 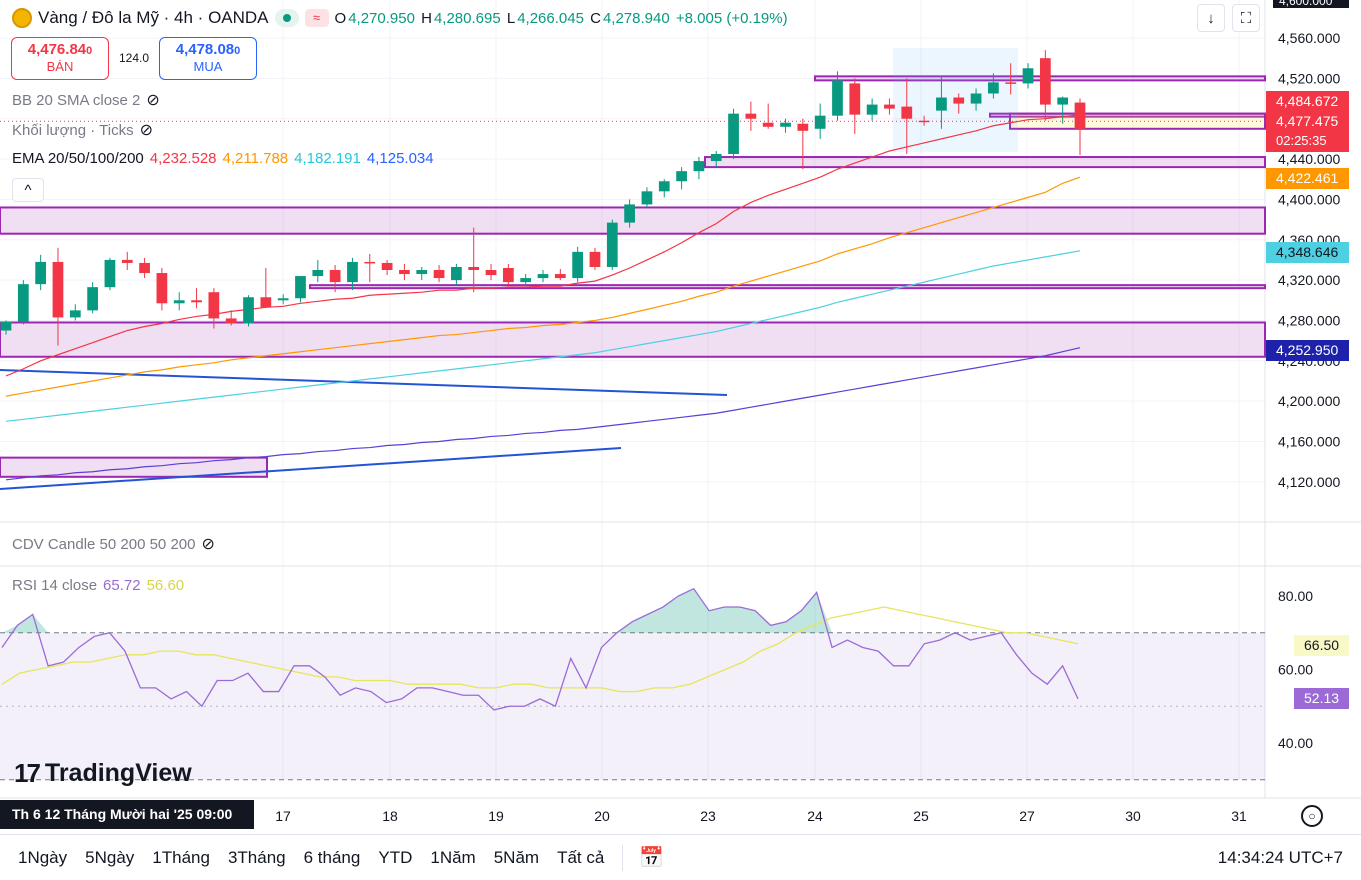 What do you see at coordinates (708, 816) in the screenshot?
I see `time-axis-tick: 23` at bounding box center [708, 816].